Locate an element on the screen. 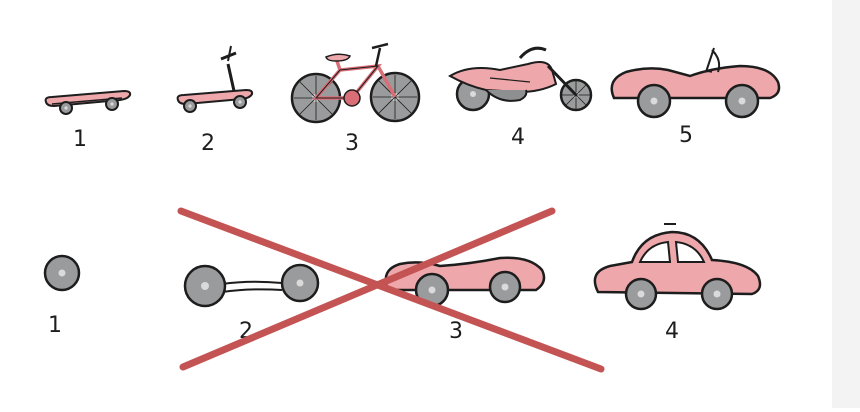  top-step-5-label: 5 is located at coordinates (686, 135).